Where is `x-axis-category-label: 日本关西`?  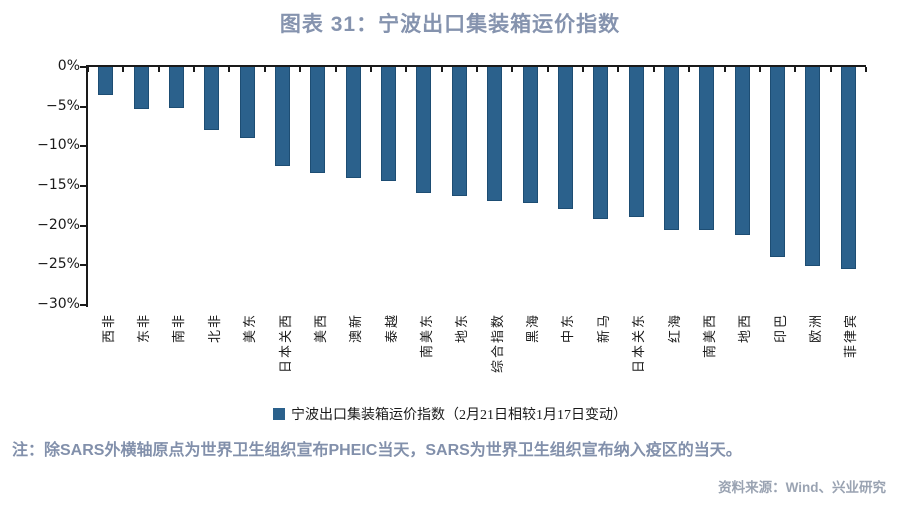 x-axis-category-label: 日本关西 is located at coordinates (285, 342).